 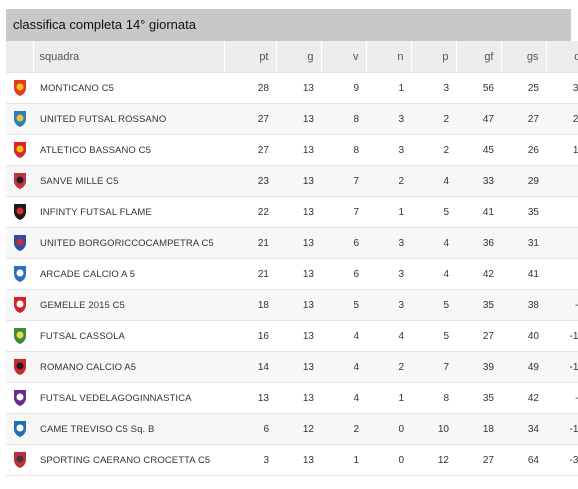 What do you see at coordinates (523, 398) in the screenshot?
I see `stat-gs: 42` at bounding box center [523, 398].